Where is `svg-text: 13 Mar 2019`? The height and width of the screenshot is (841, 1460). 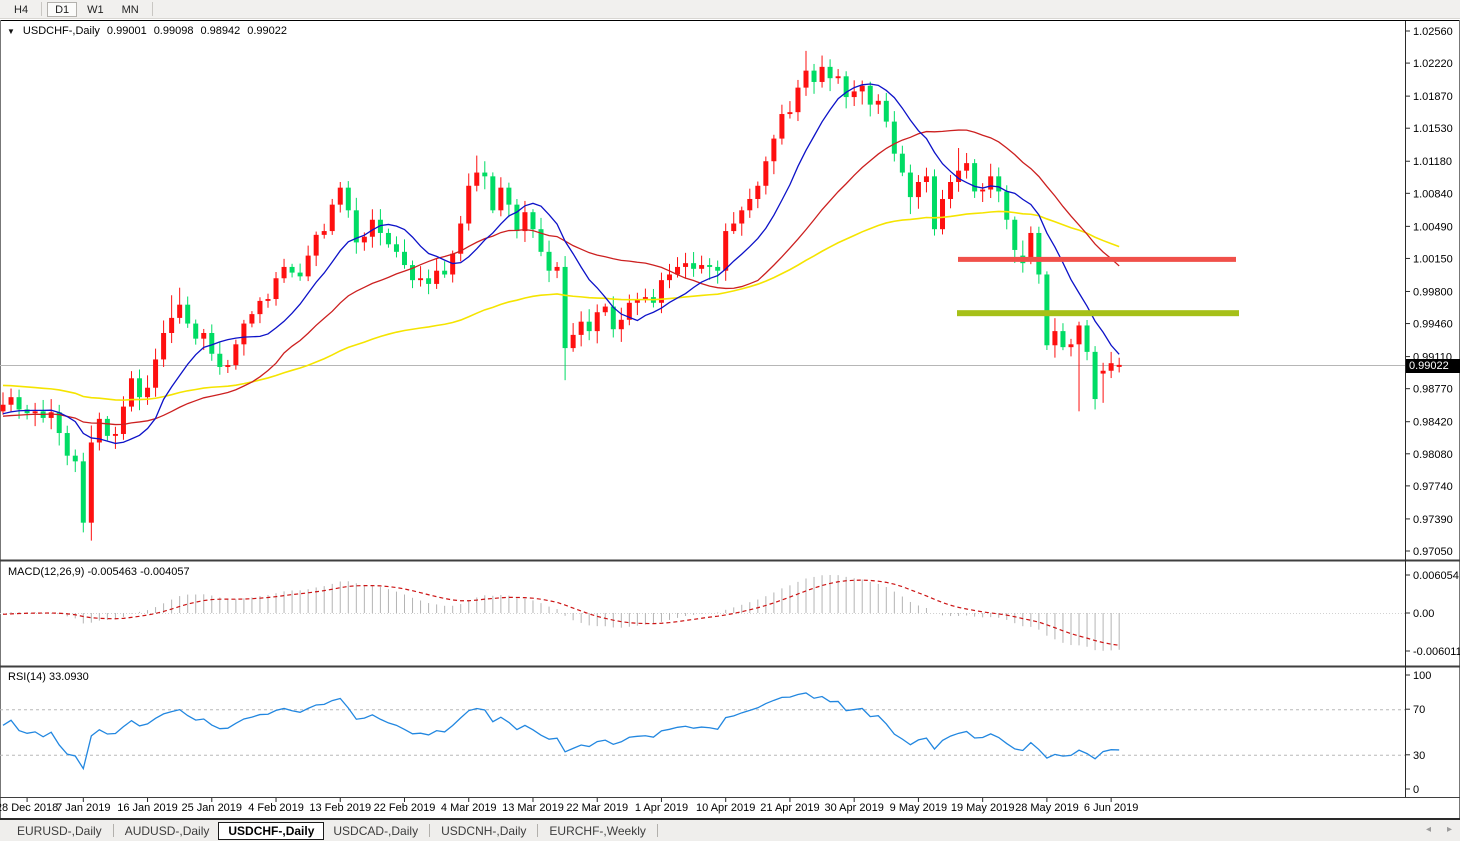 svg-text: 13 Mar 2019 is located at coordinates (533, 808).